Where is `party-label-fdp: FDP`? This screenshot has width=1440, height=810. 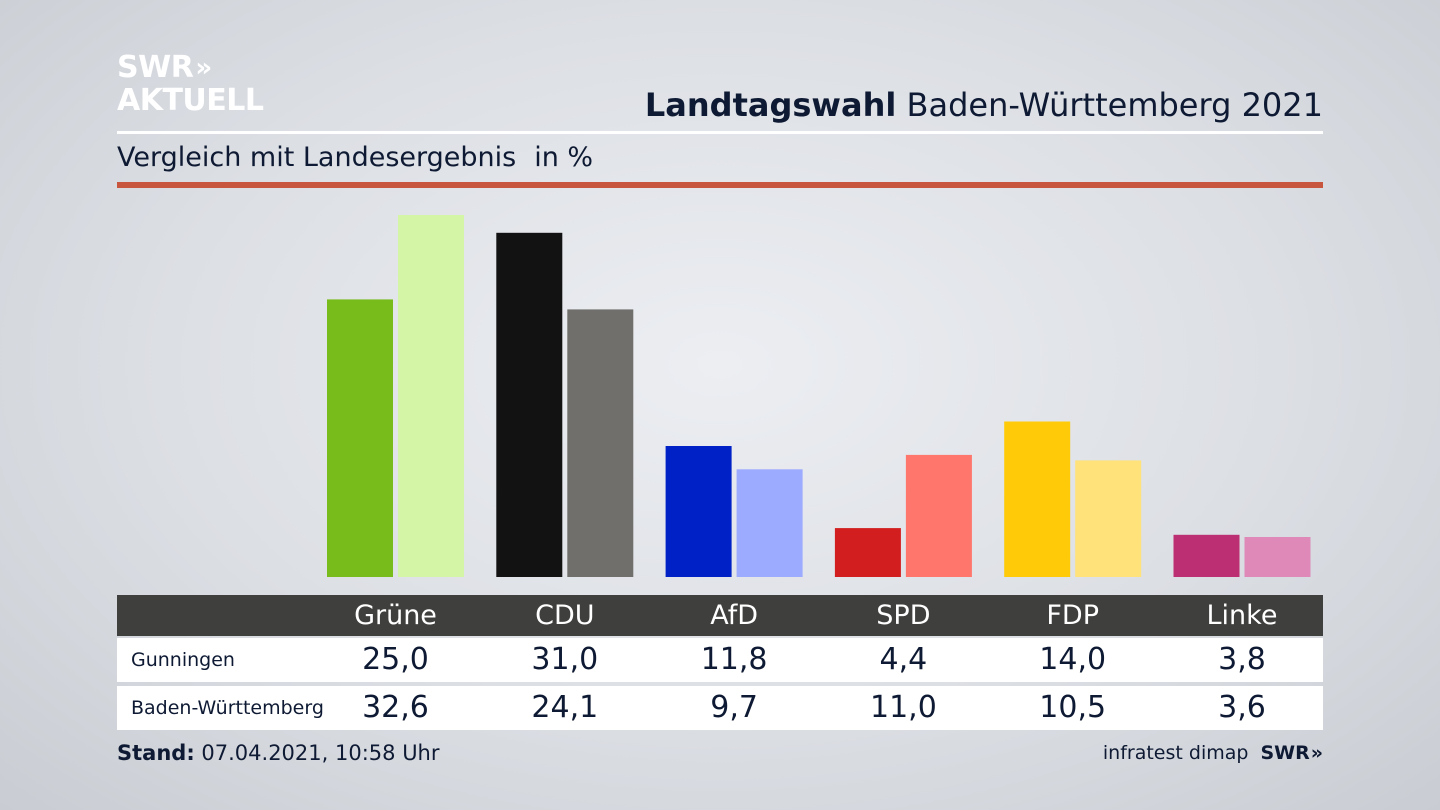 party-label-fdp: FDP is located at coordinates (1072, 615).